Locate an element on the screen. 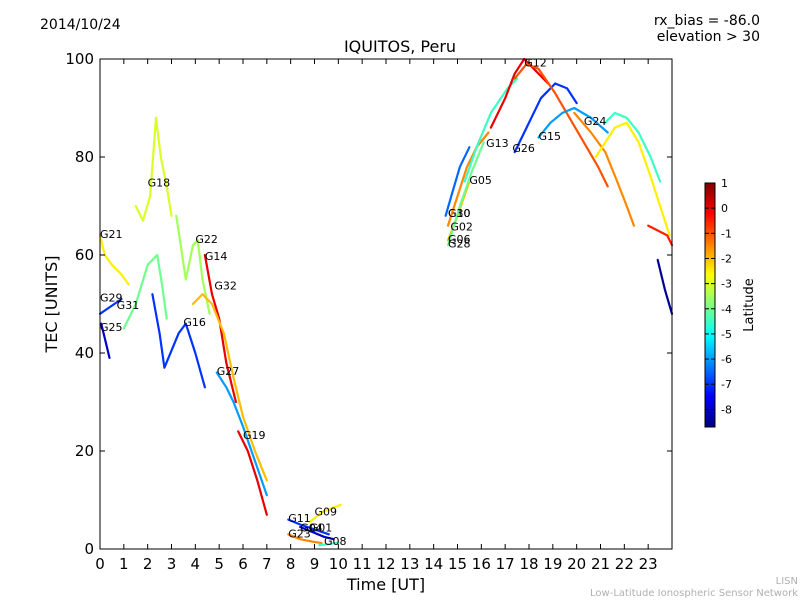 This screenshot has height=600, width=800. y-tick-label: 80 is located at coordinates (84, 157).